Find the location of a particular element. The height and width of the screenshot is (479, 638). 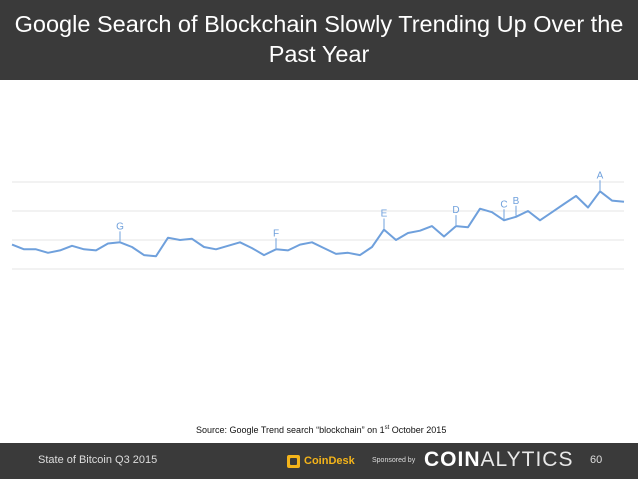

annotation-label-E: E is located at coordinates (384, 214).